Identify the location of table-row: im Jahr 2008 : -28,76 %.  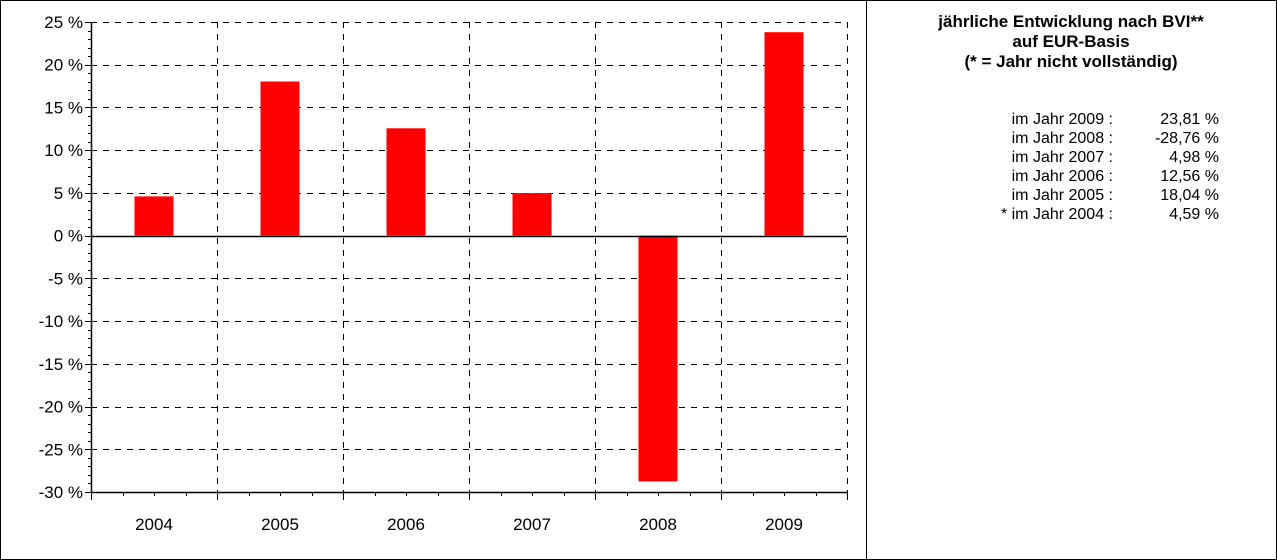
(1072, 138).